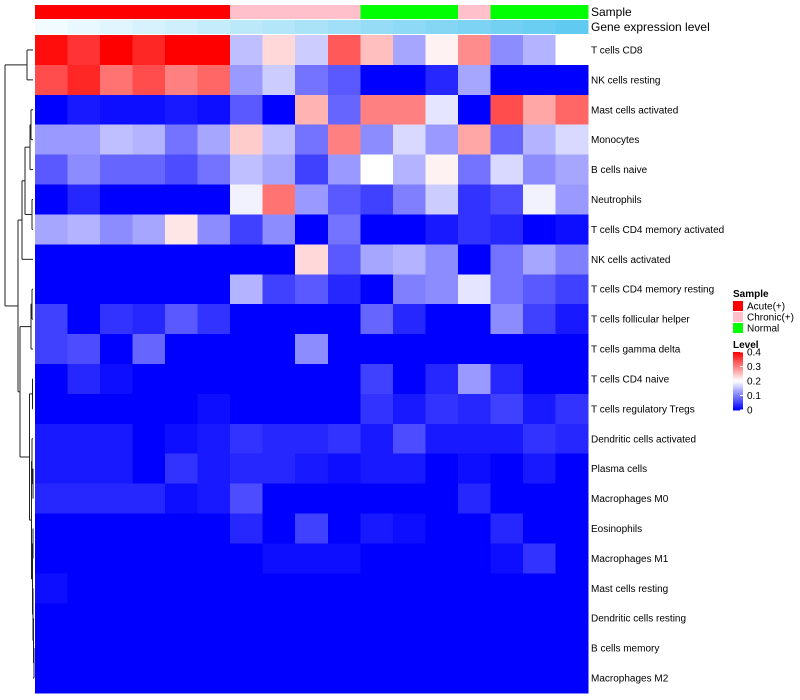 The image size is (800, 700). What do you see at coordinates (636, 350) in the screenshot?
I see `row-label: T cells gamma delta` at bounding box center [636, 350].